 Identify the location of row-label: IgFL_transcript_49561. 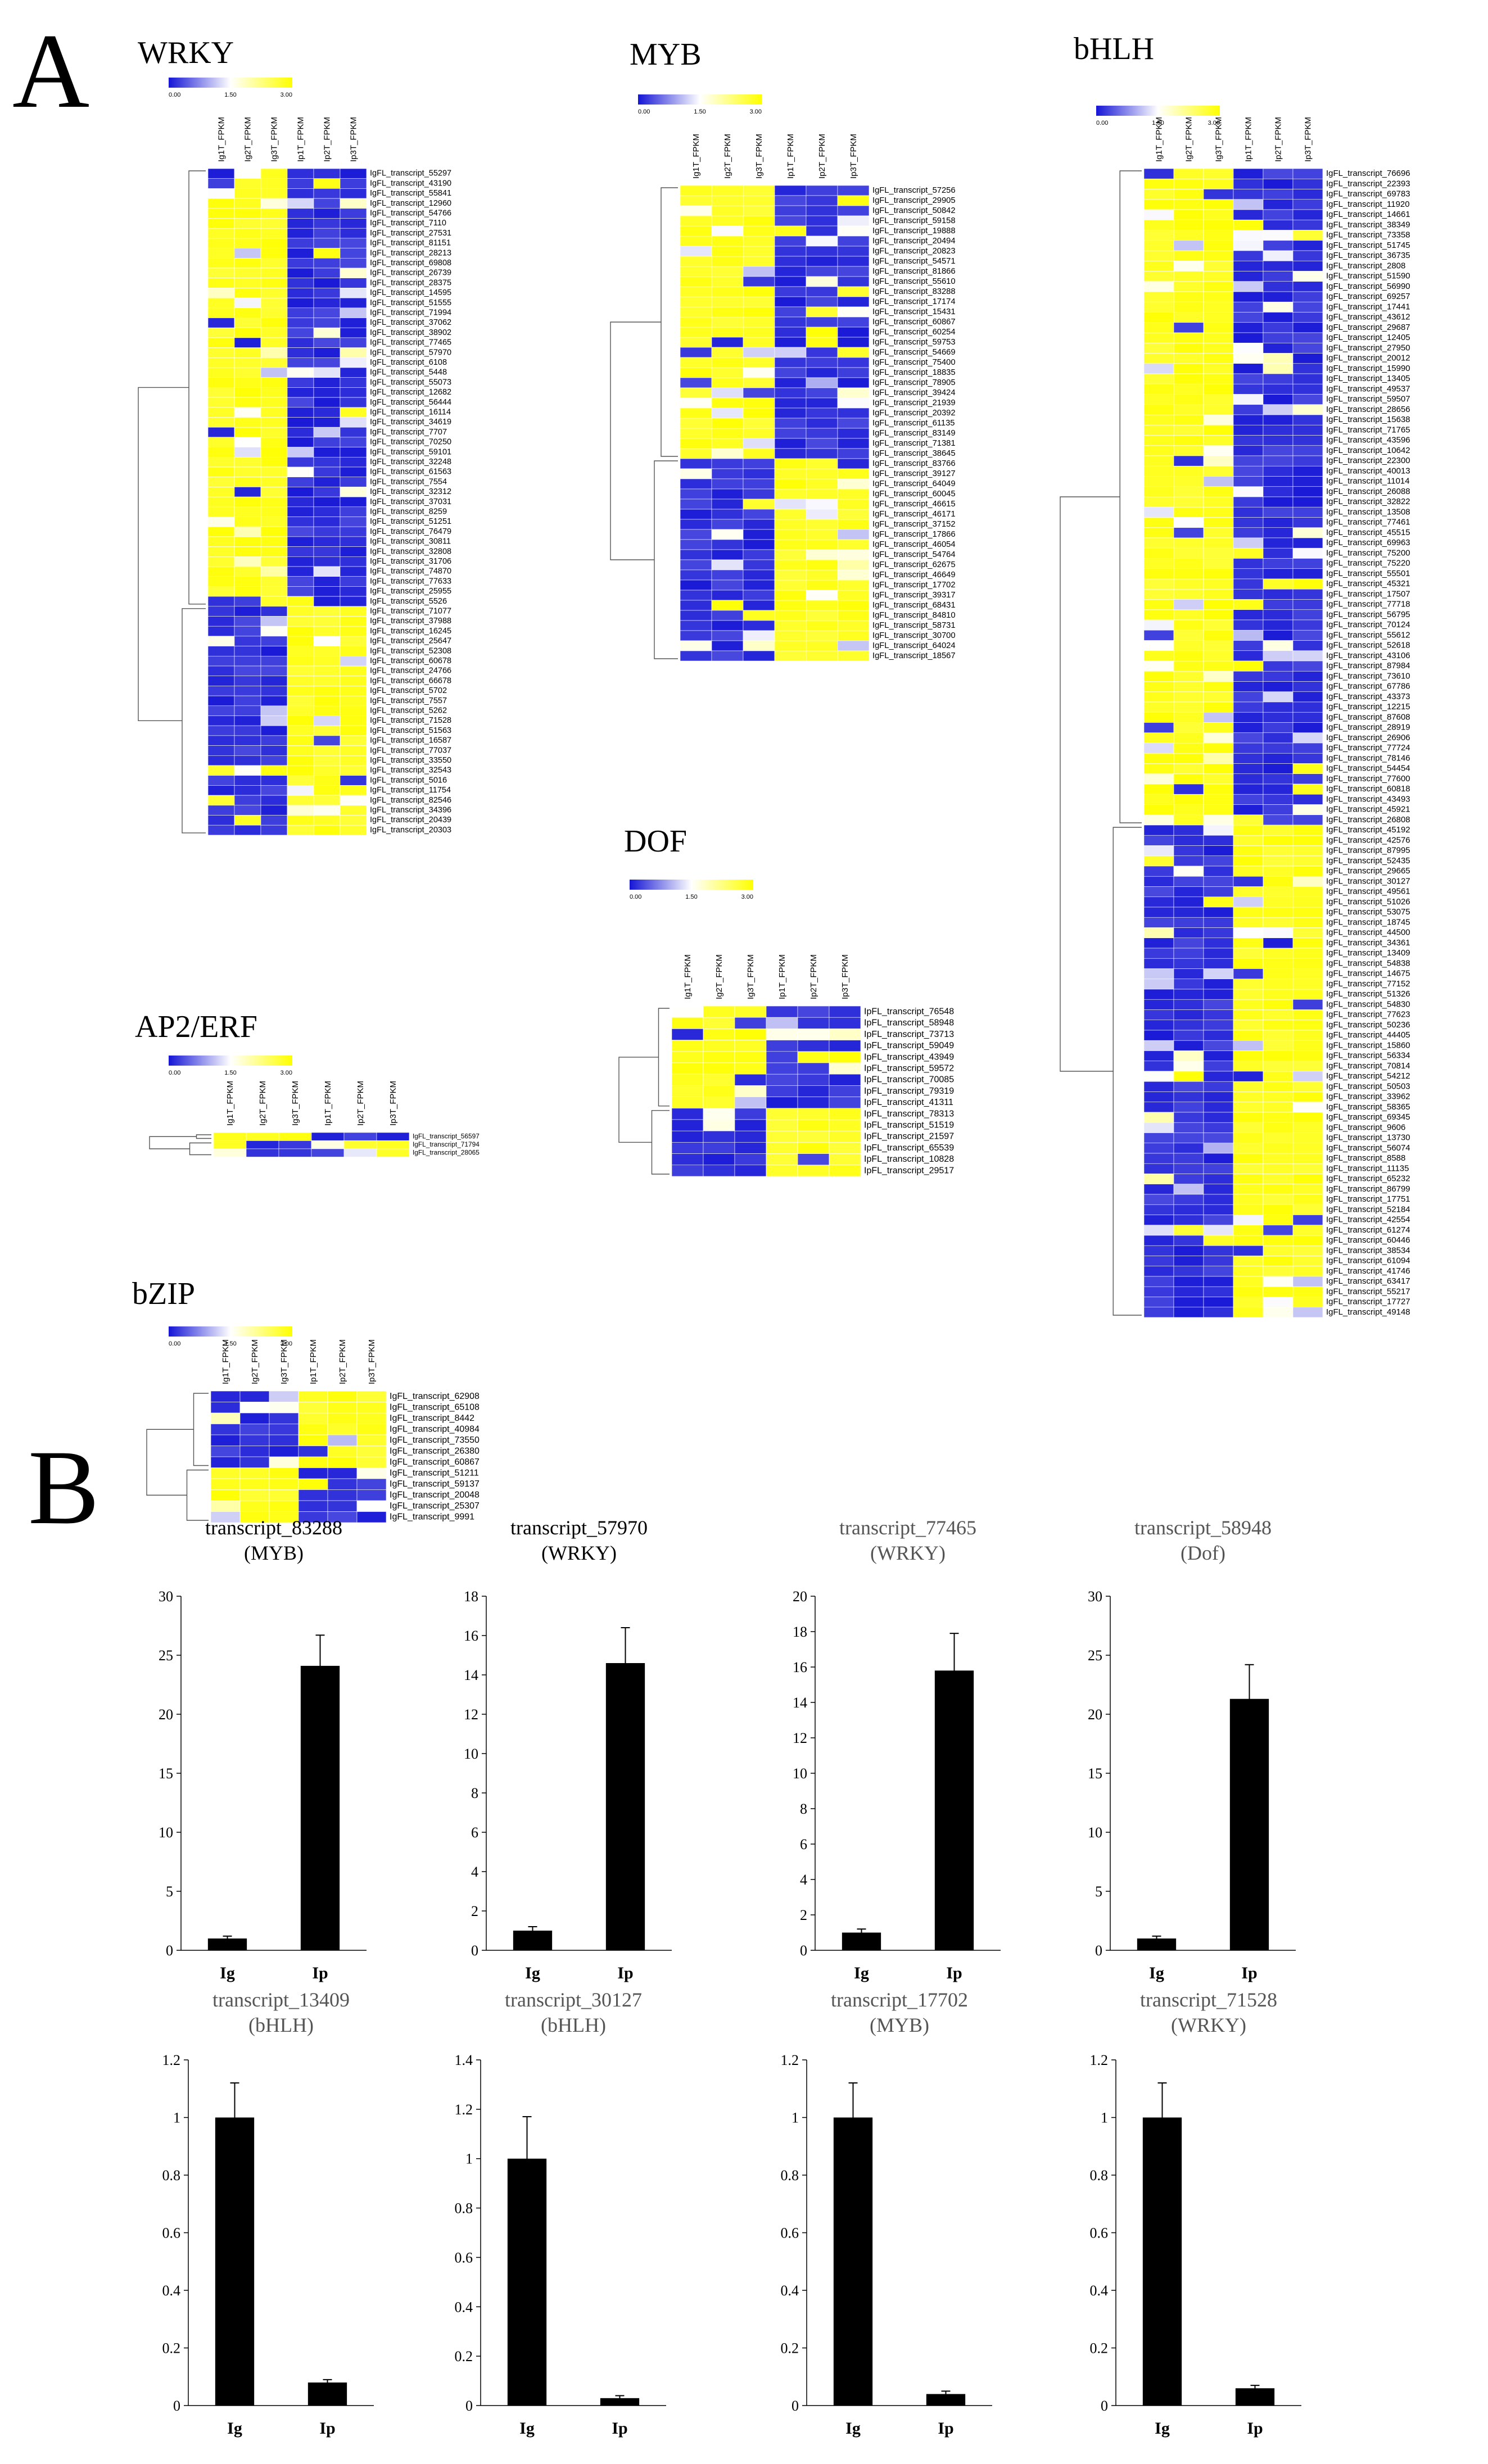
(1368, 891).